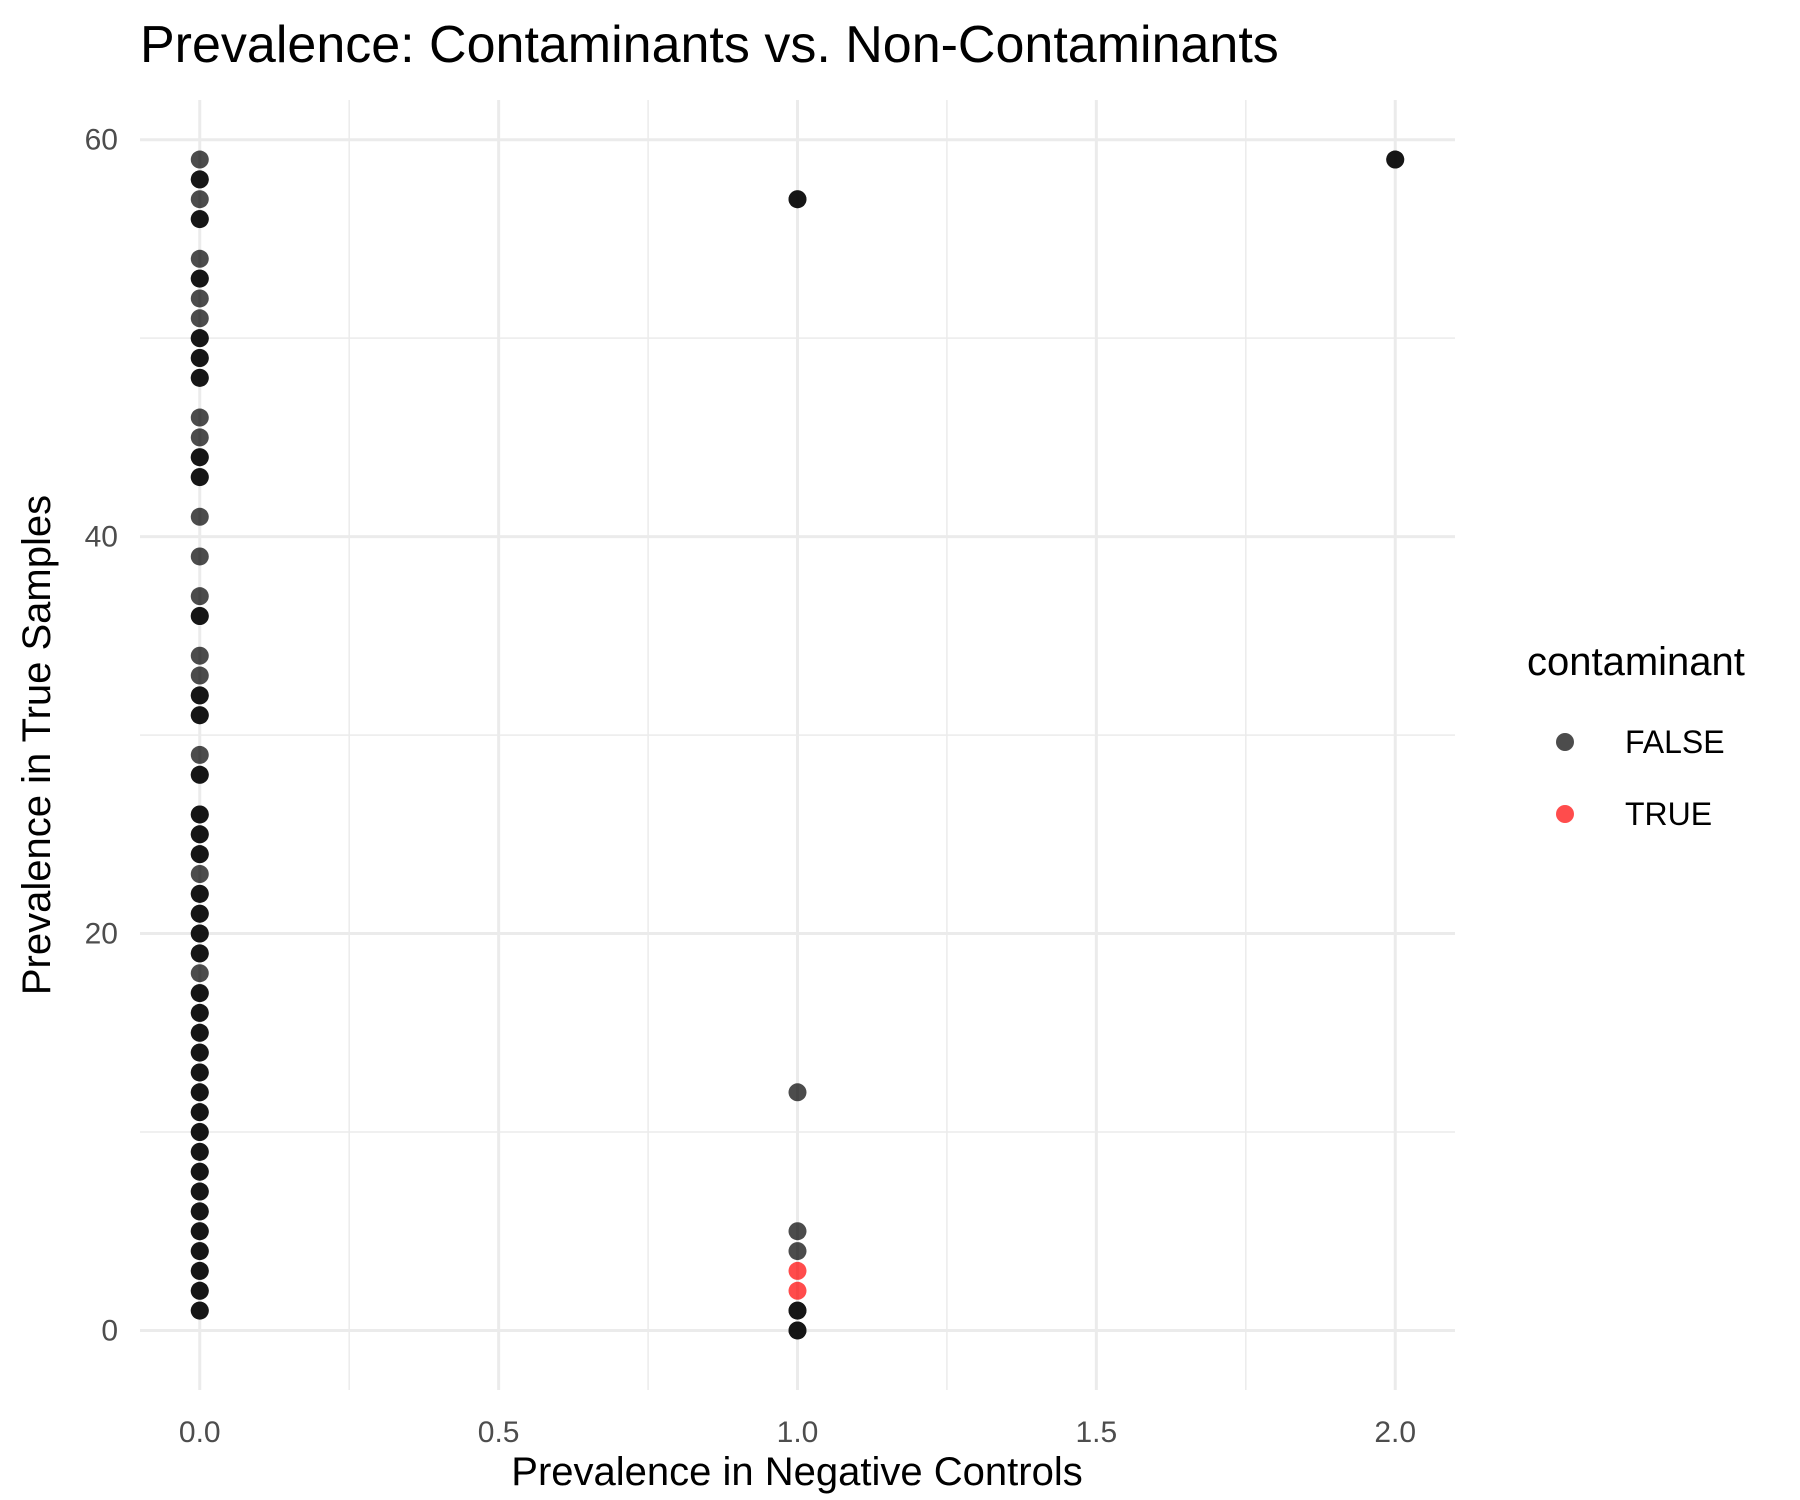 The height and width of the screenshot is (1500, 1800). What do you see at coordinates (109, 1330) in the screenshot?
I see `y-tick-label: 0` at bounding box center [109, 1330].